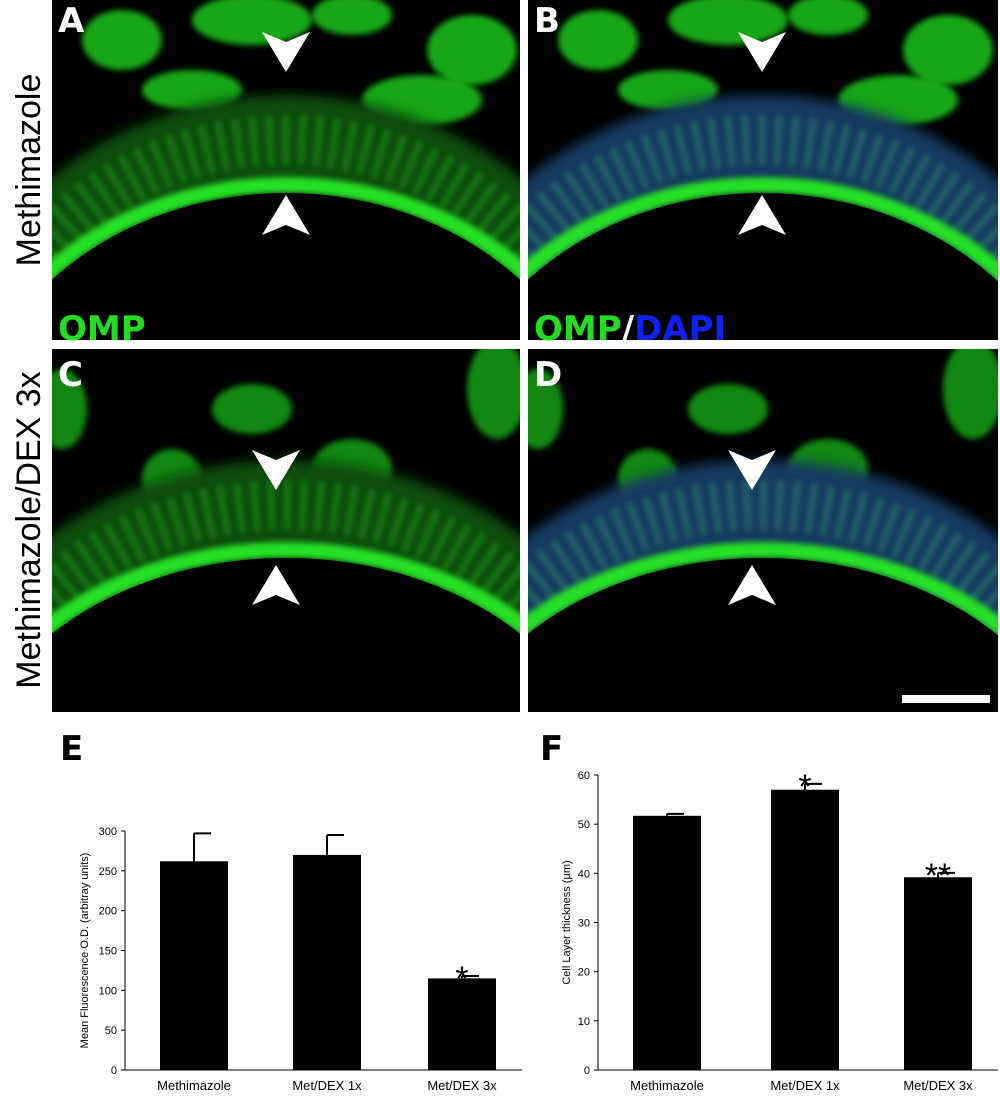 This screenshot has width=1000, height=1096. Describe the element at coordinates (108, 872) in the screenshot. I see `y-tick-label: 250` at that location.